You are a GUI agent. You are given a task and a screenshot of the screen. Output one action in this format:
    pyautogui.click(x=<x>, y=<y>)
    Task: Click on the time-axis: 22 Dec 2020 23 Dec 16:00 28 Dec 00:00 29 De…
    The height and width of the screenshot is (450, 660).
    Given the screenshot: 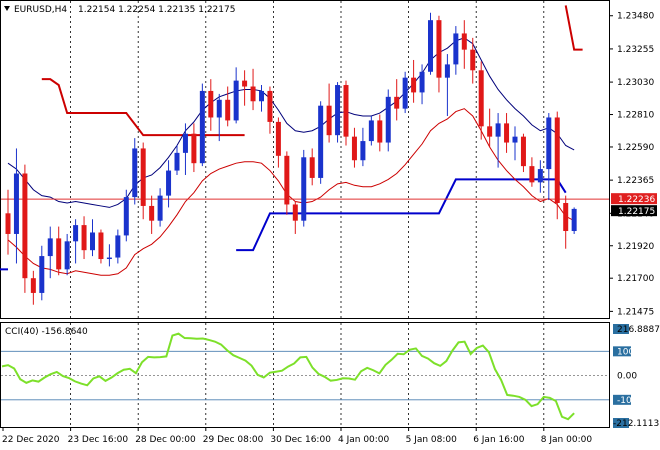 What is the action you would take?
    pyautogui.click(x=297, y=436)
    